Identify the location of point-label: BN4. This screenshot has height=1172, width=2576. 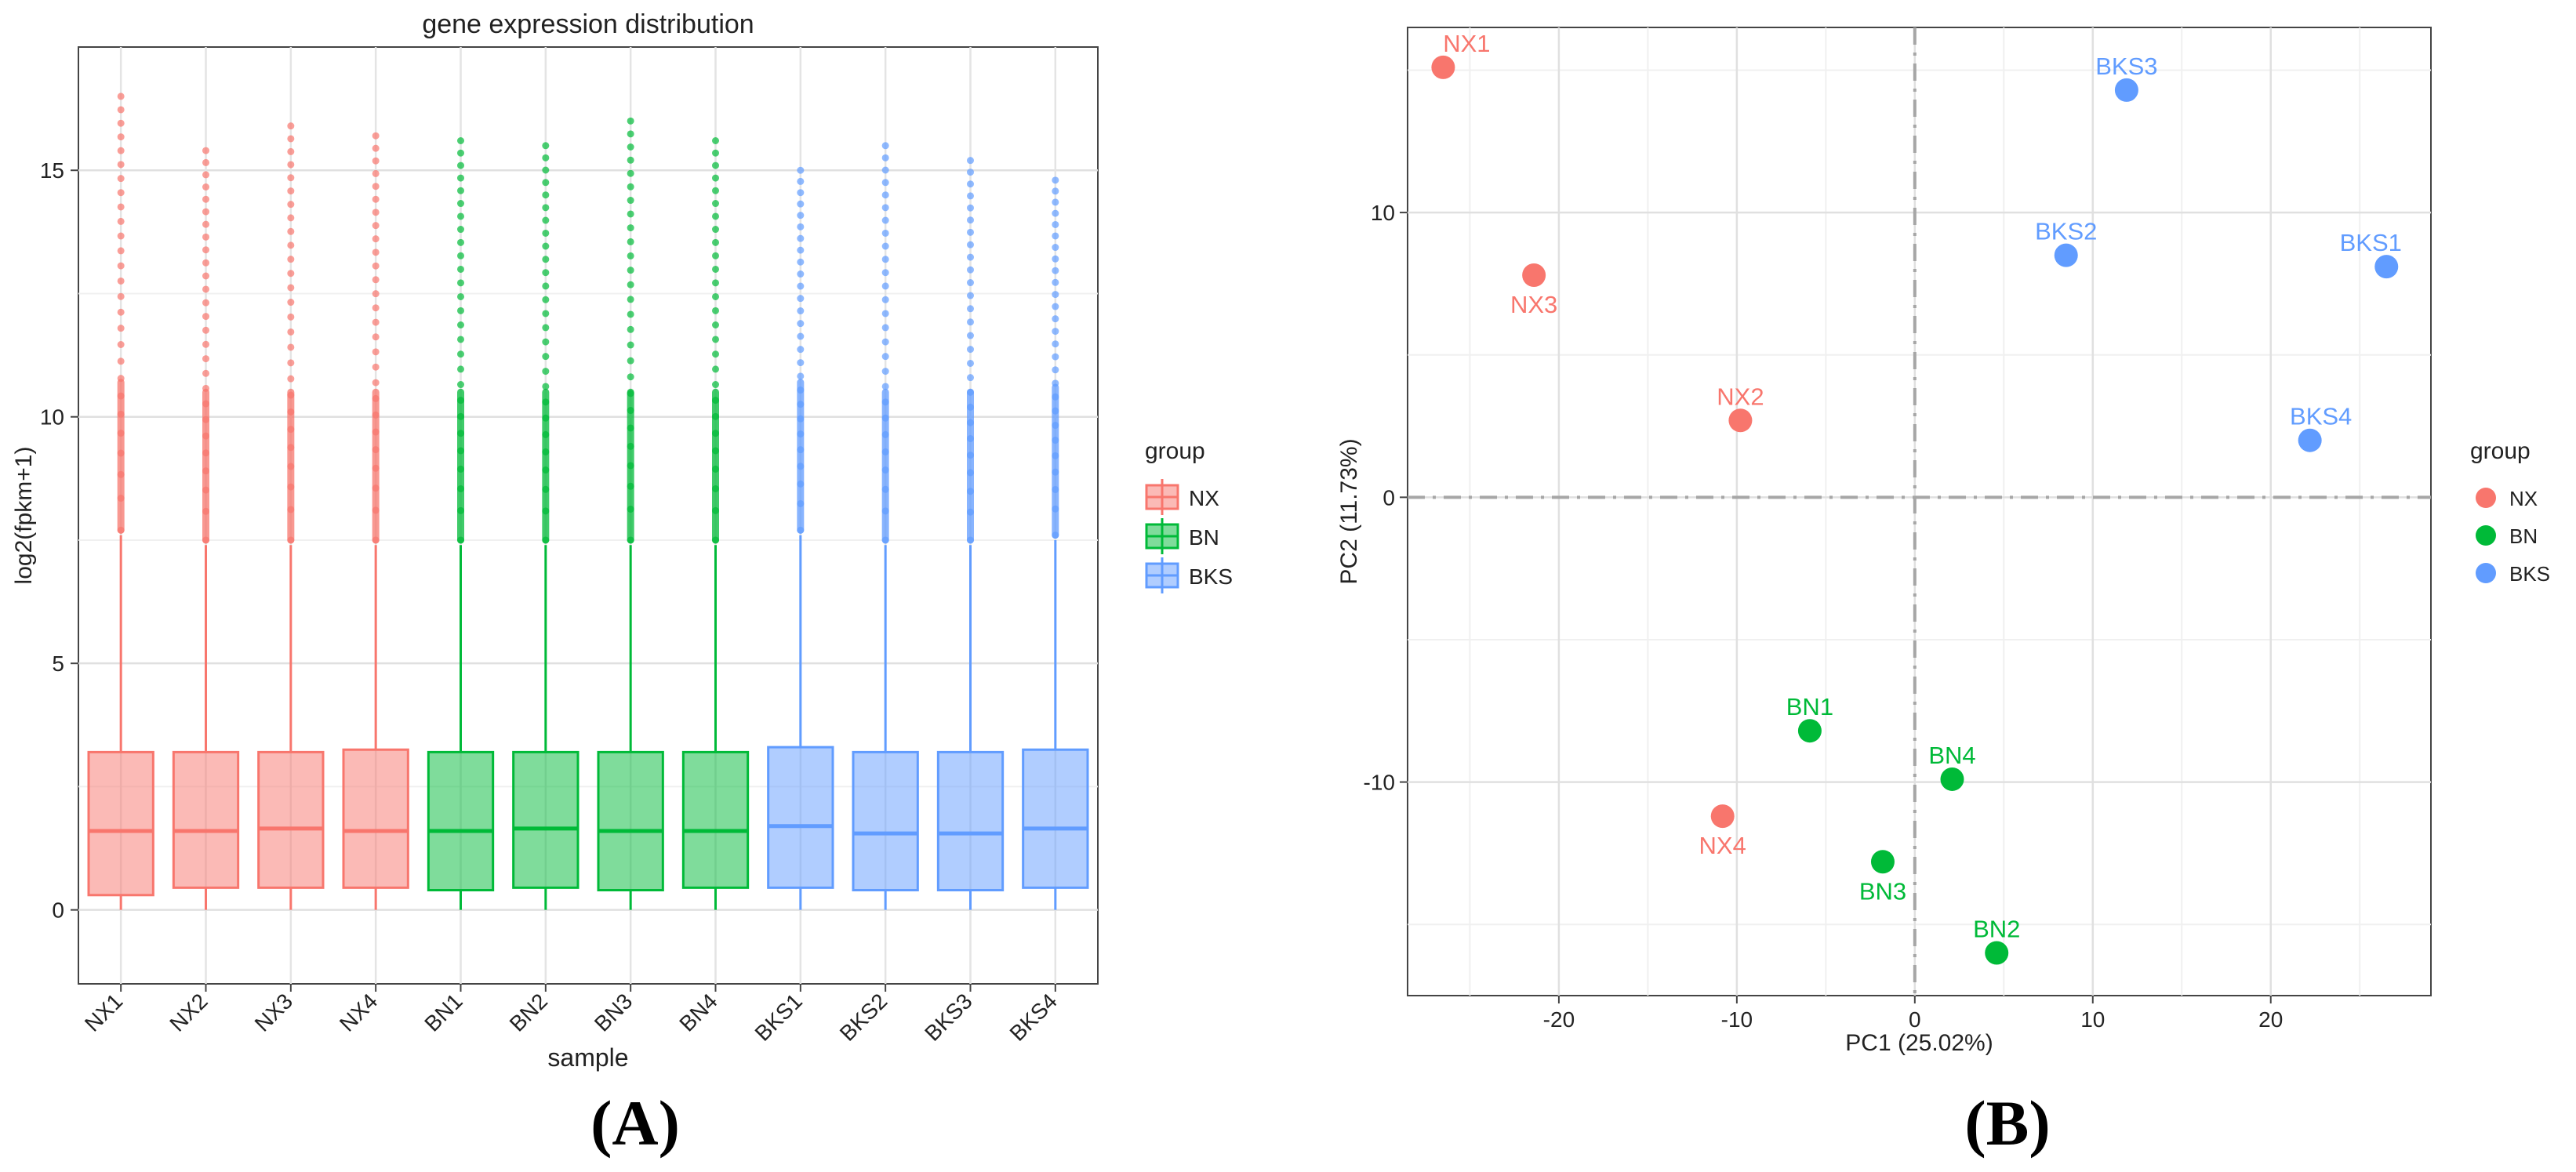
(1951, 755).